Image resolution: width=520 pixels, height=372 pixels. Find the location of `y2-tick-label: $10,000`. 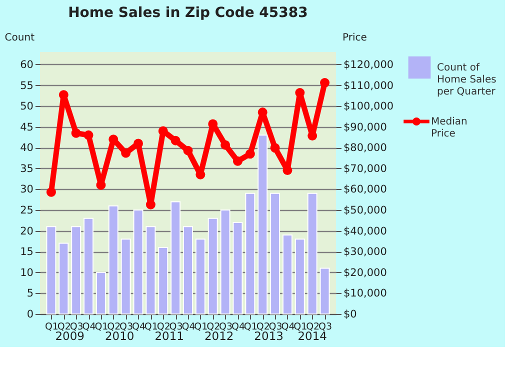

y2-tick-label: $10,000 is located at coordinates (365, 294).